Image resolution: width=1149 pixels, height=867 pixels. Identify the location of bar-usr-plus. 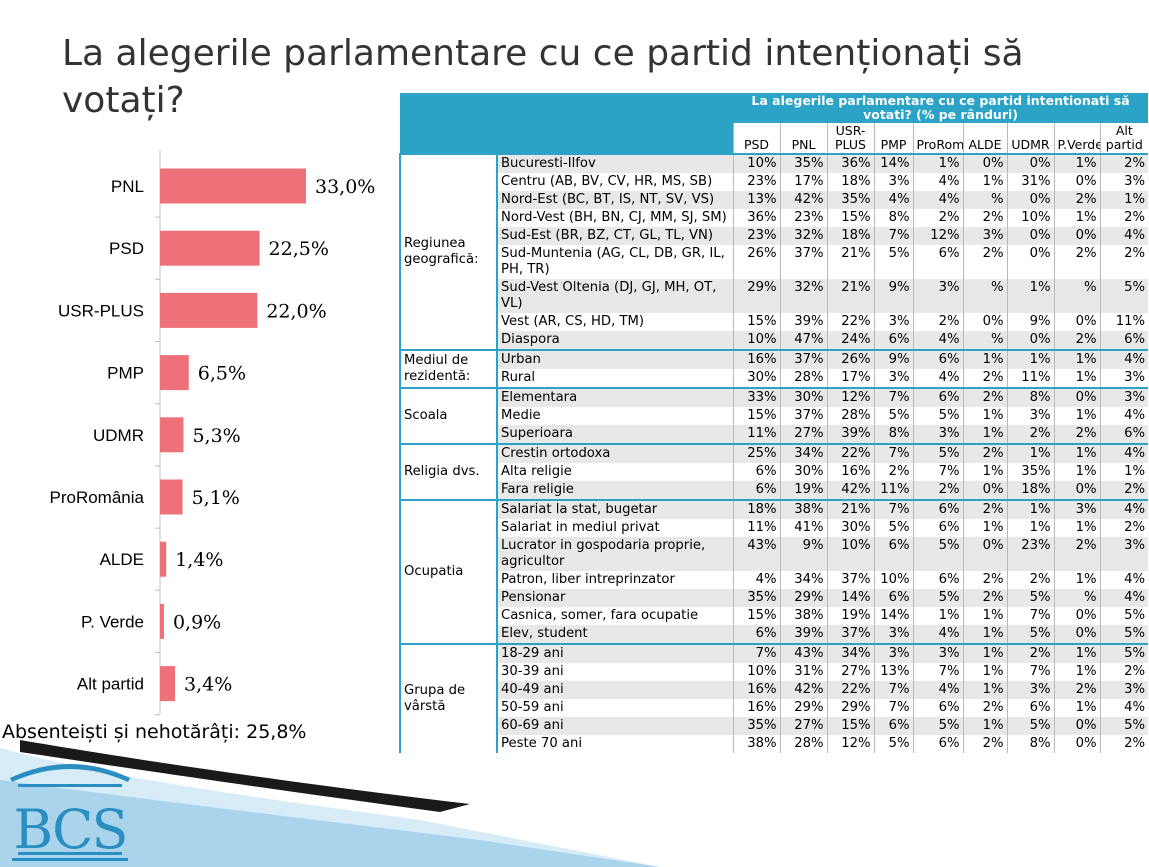
(209, 310).